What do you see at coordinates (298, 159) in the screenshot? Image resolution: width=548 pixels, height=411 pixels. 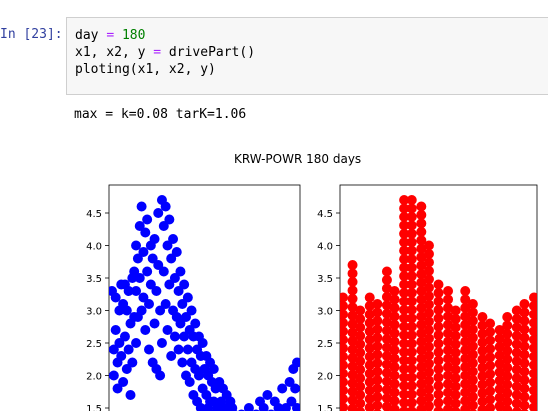 I see `figure-title: KRW-POWR 180 days` at bounding box center [298, 159].